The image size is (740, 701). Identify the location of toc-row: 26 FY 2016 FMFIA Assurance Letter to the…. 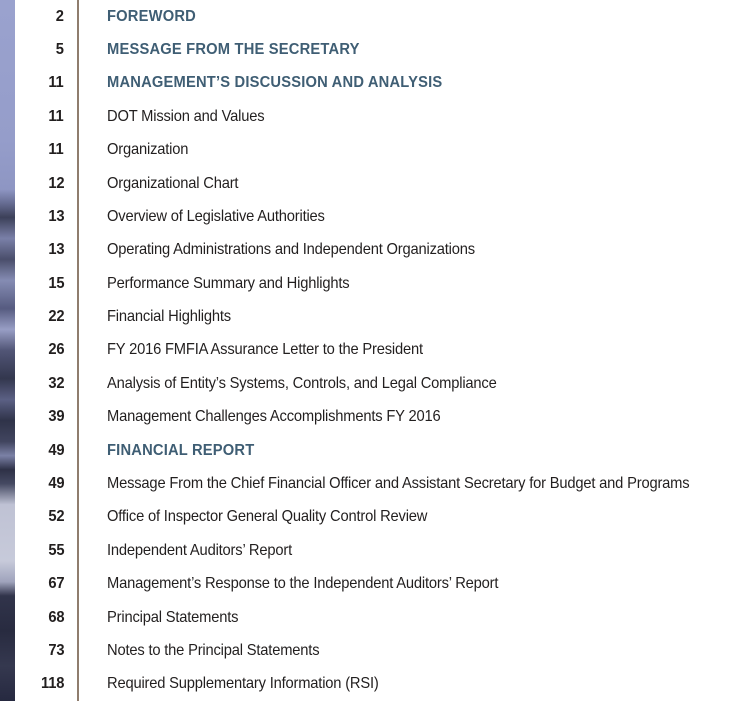
(377, 350).